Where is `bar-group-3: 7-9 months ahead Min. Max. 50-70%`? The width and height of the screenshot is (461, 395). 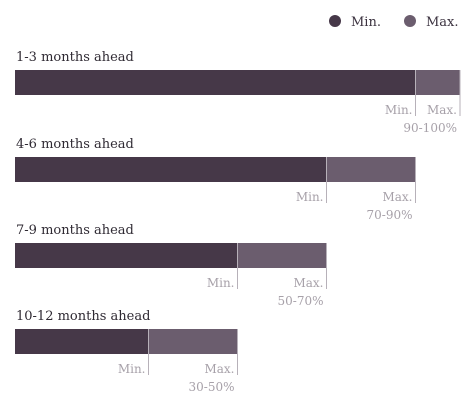 bar-group-3: 7-9 months ahead Min. Max. 50-70% is located at coordinates (171, 265).